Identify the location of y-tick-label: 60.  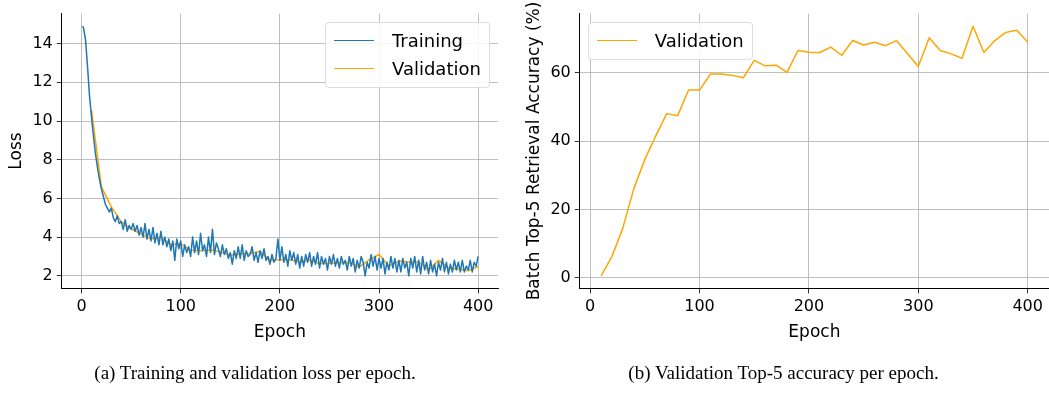
(560, 72).